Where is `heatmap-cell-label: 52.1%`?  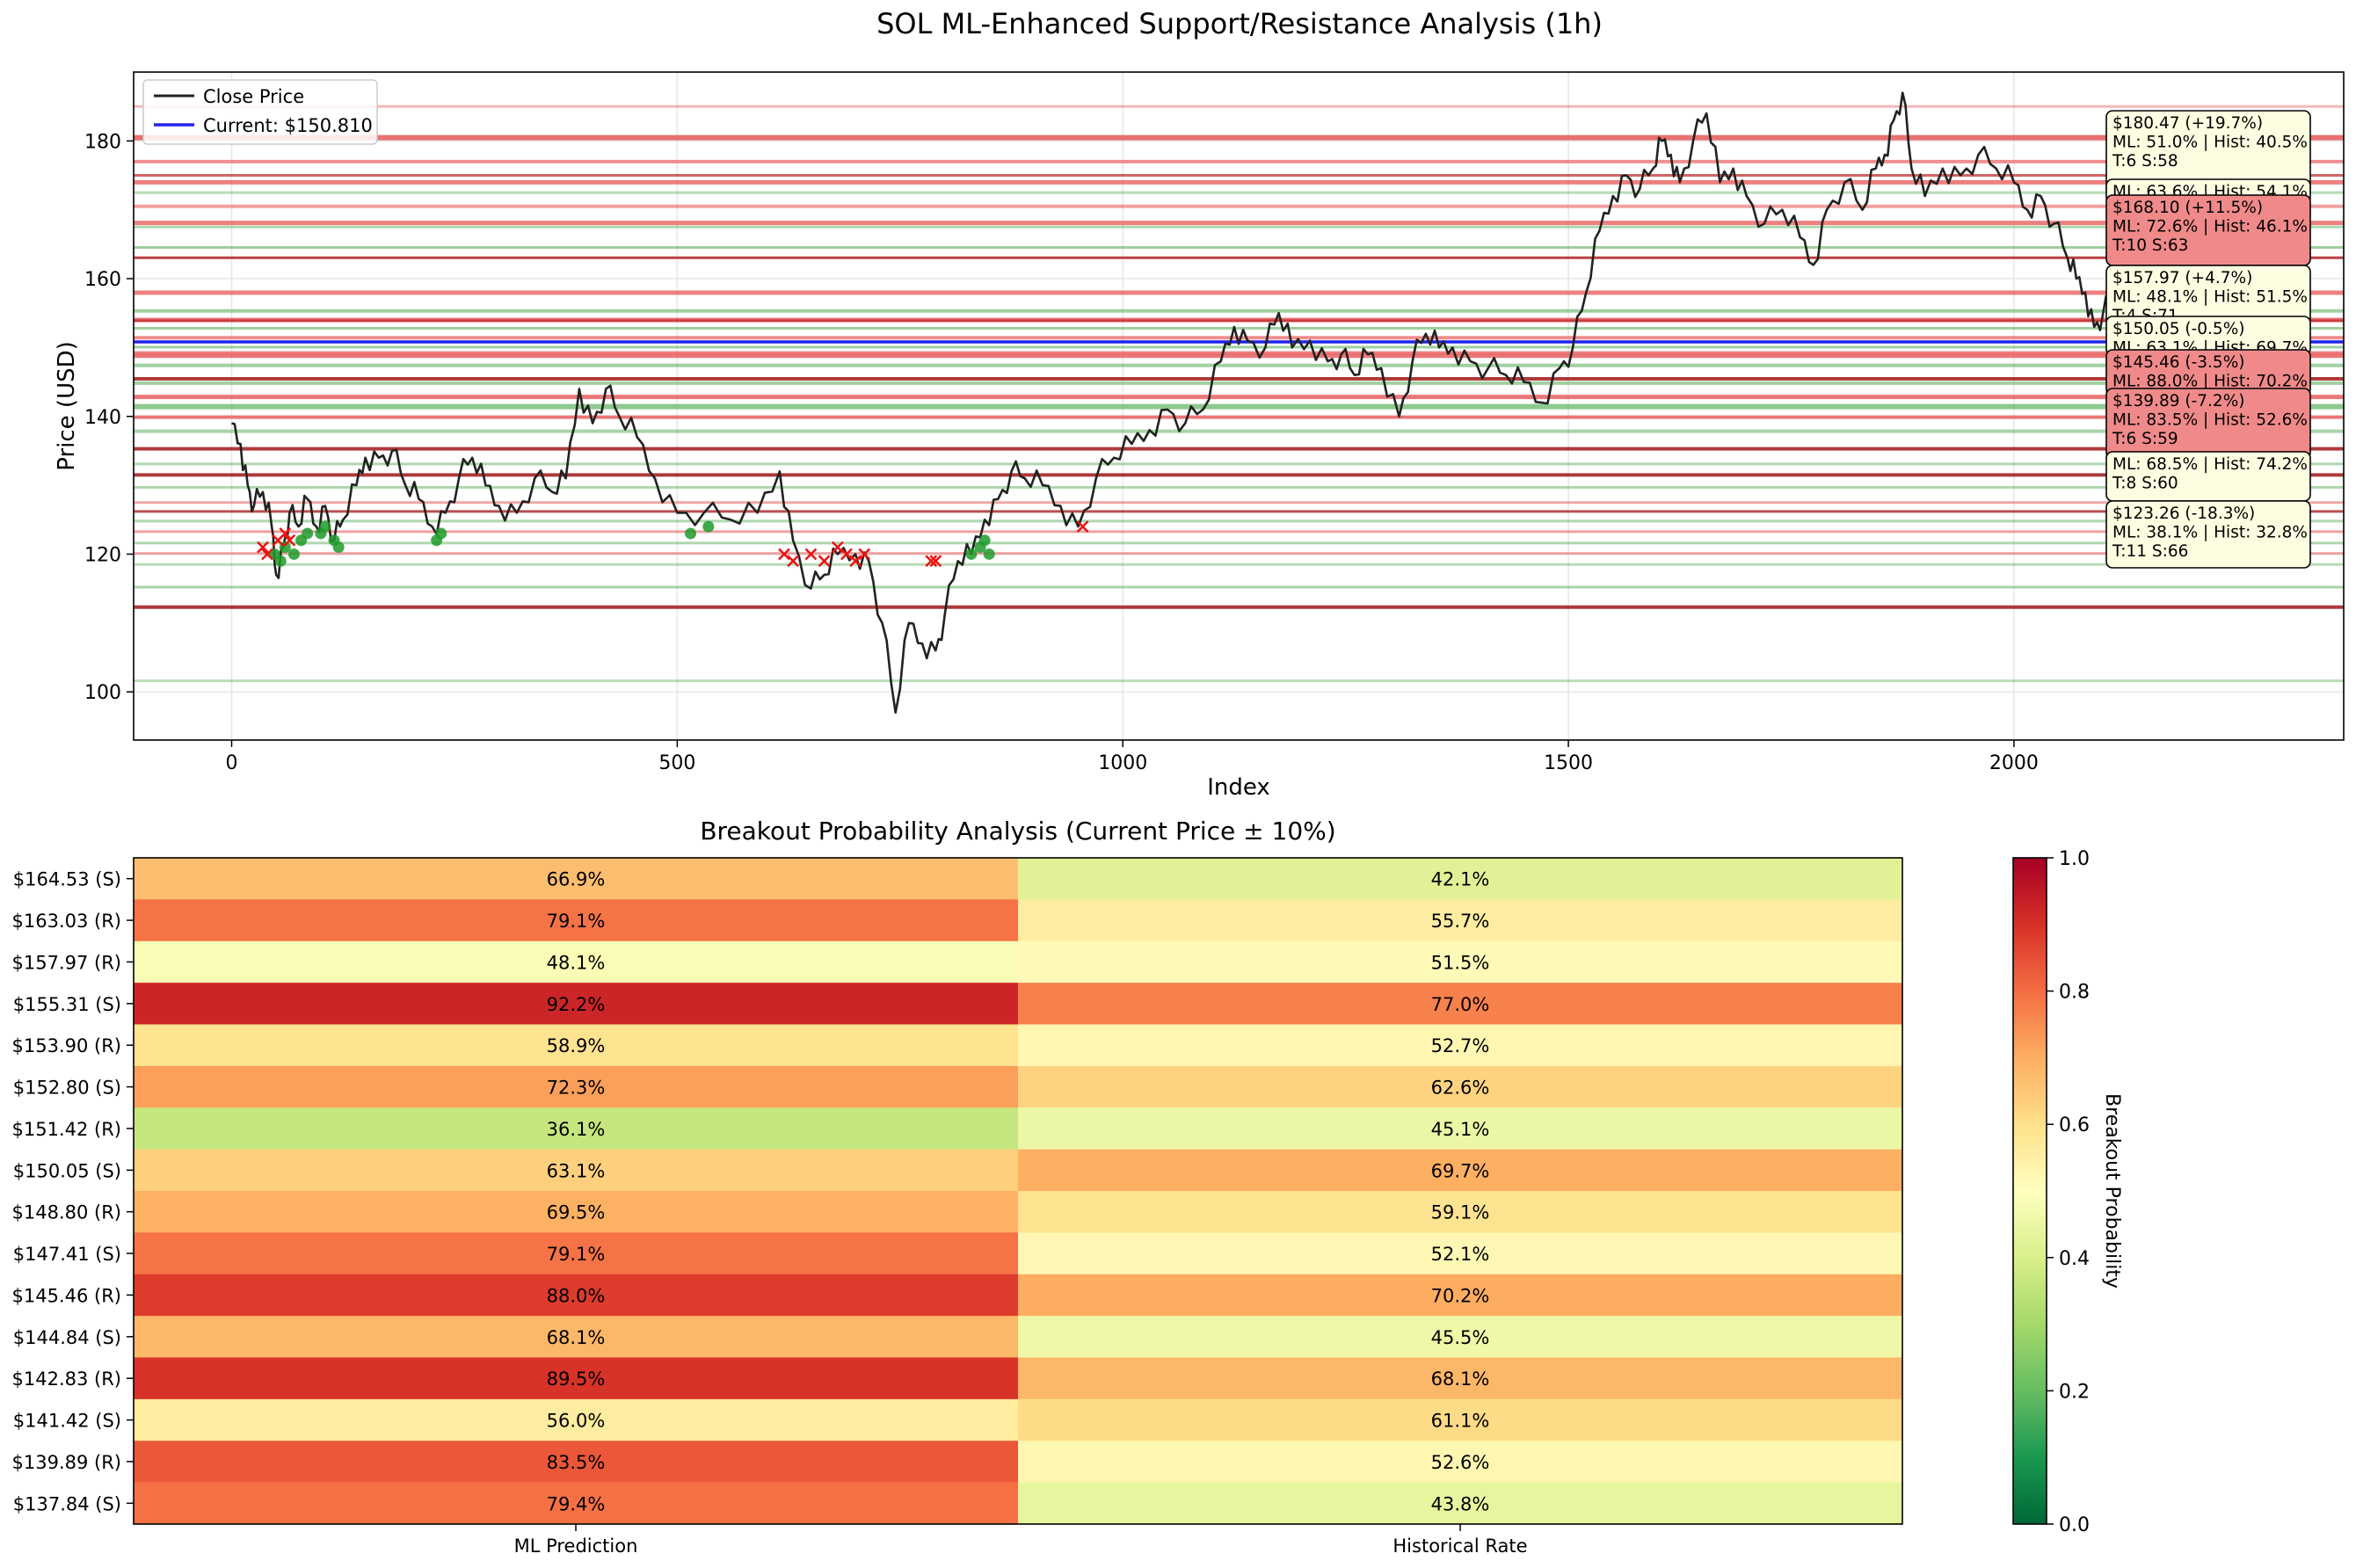
heatmap-cell-label: 52.1% is located at coordinates (1461, 1254).